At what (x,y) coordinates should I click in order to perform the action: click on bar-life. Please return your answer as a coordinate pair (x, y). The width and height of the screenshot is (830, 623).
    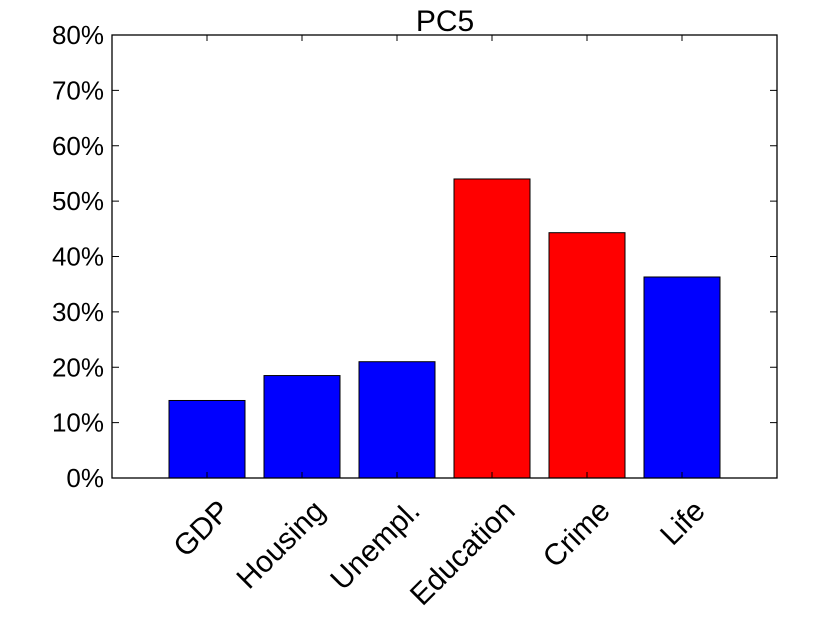
    Looking at the image, I should click on (682, 377).